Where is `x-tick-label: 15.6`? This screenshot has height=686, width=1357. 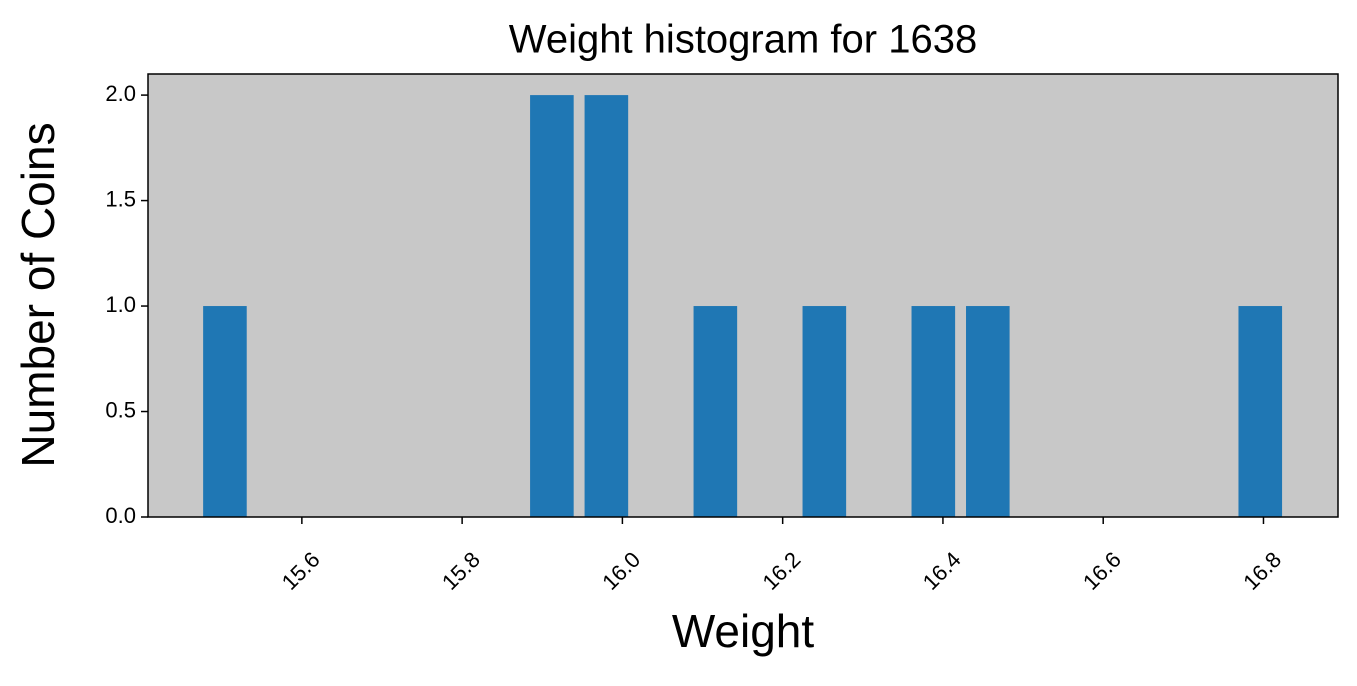 x-tick-label: 15.6 is located at coordinates (301, 571).